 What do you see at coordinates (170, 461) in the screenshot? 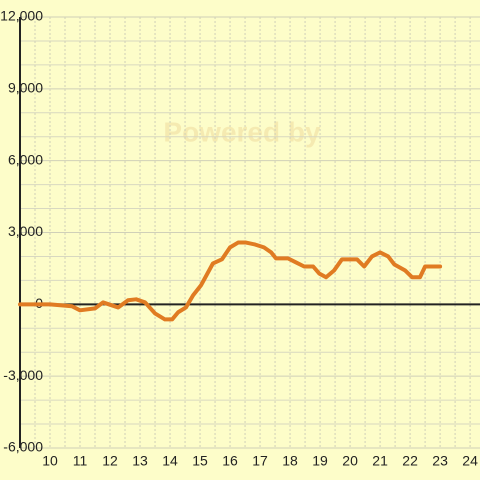
I see `x-tick-label: 14` at bounding box center [170, 461].